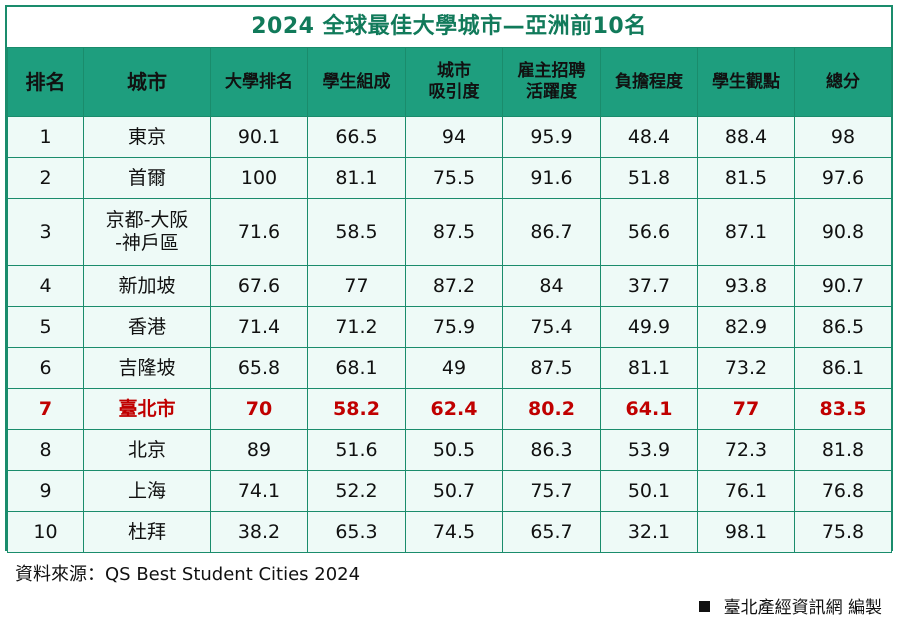  What do you see at coordinates (259, 532) in the screenshot?
I see `cell-rankings: 38.2` at bounding box center [259, 532].